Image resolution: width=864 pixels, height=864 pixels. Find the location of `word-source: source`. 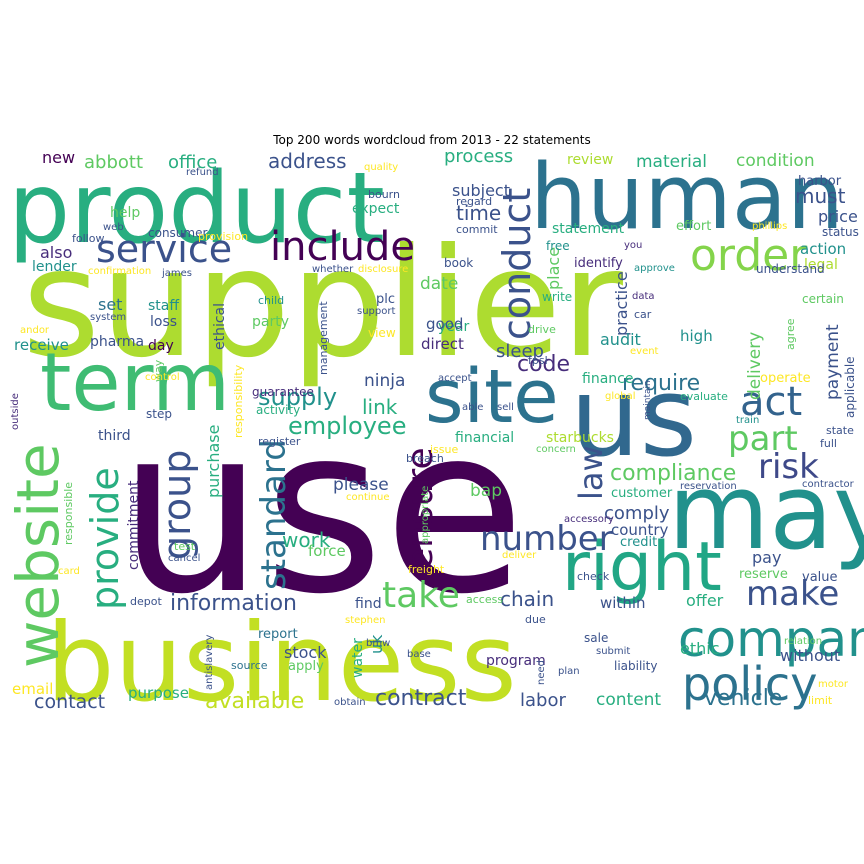

word-source: source is located at coordinates (249, 665).